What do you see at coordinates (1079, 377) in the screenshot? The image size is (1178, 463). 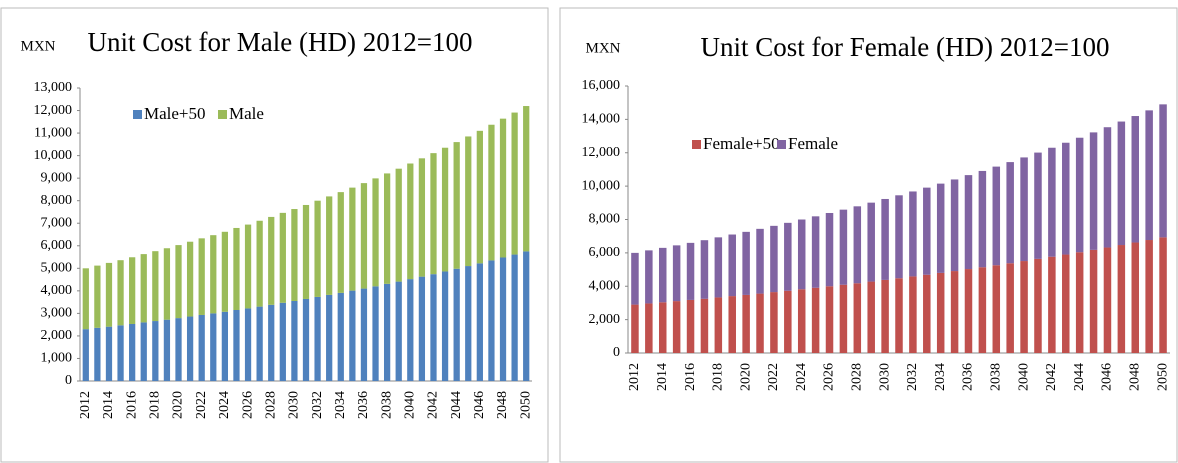 I see `x-tick-label: 2044` at bounding box center [1079, 377].